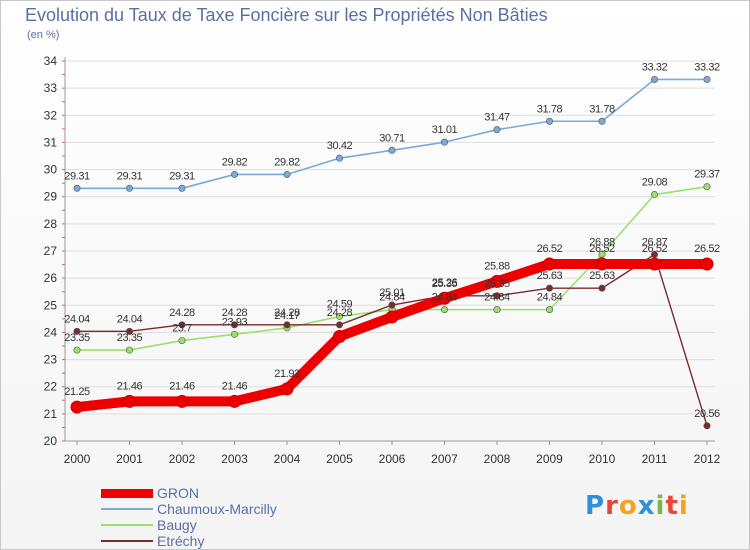 The height and width of the screenshot is (550, 750). Describe the element at coordinates (497, 284) in the screenshot. I see `data-label-etrechy-2008: 25.35` at that location.